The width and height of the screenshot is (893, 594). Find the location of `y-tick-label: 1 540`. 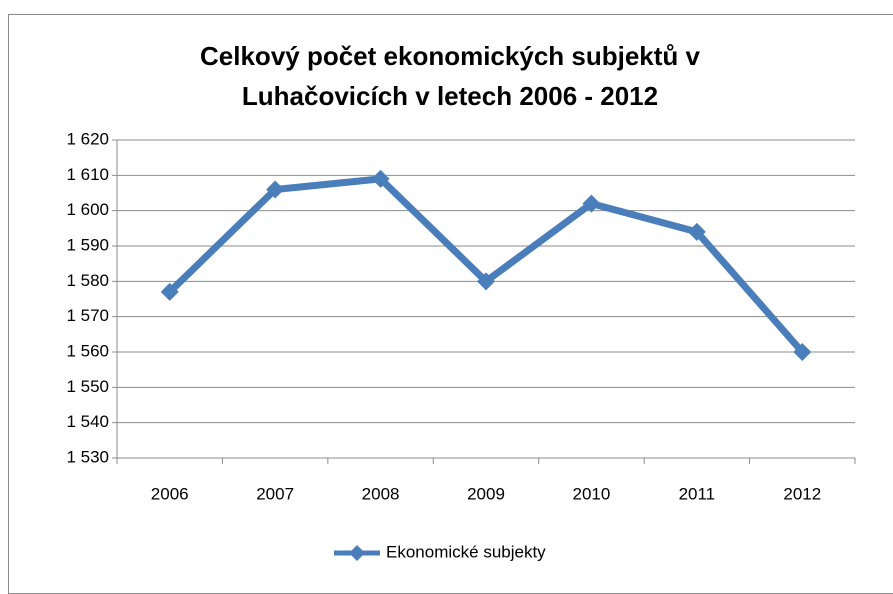

y-tick-label: 1 540 is located at coordinates (87, 421).